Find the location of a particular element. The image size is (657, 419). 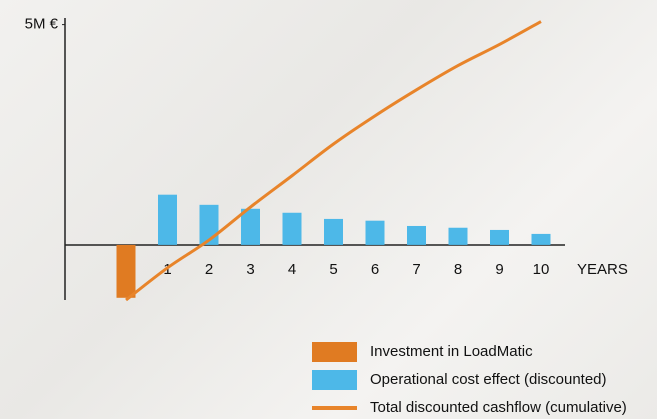

x-tick-label: 9 is located at coordinates (499, 269).